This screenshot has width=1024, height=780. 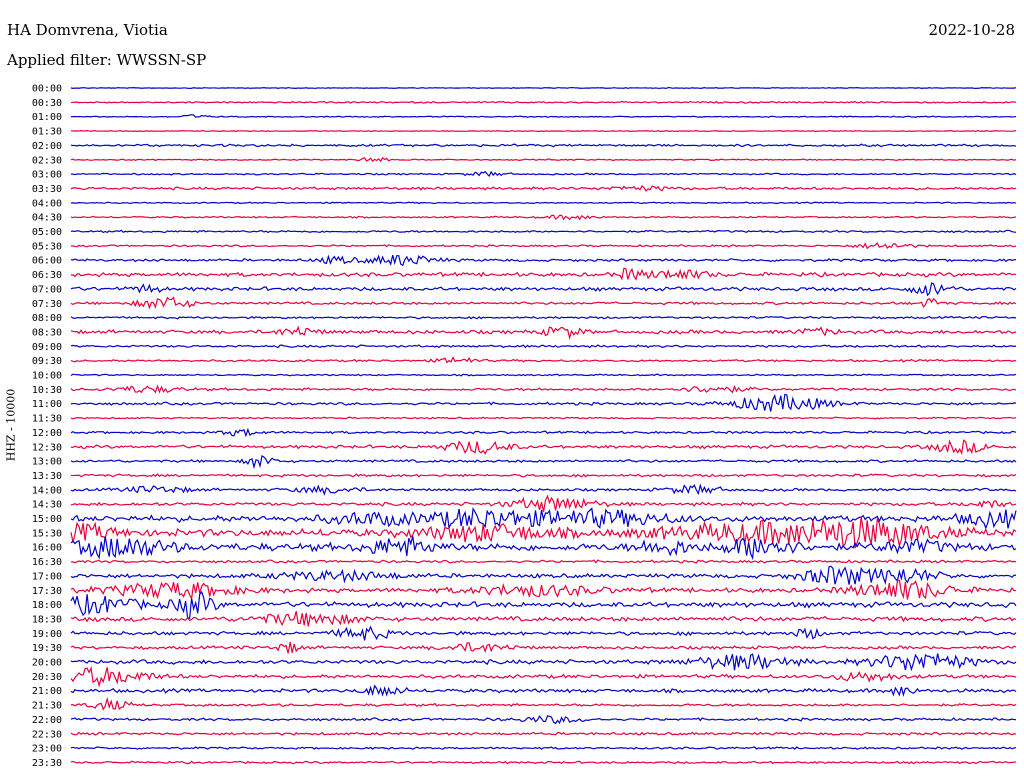 I want to click on tick-label-1030: 10:30, so click(x=47, y=390).